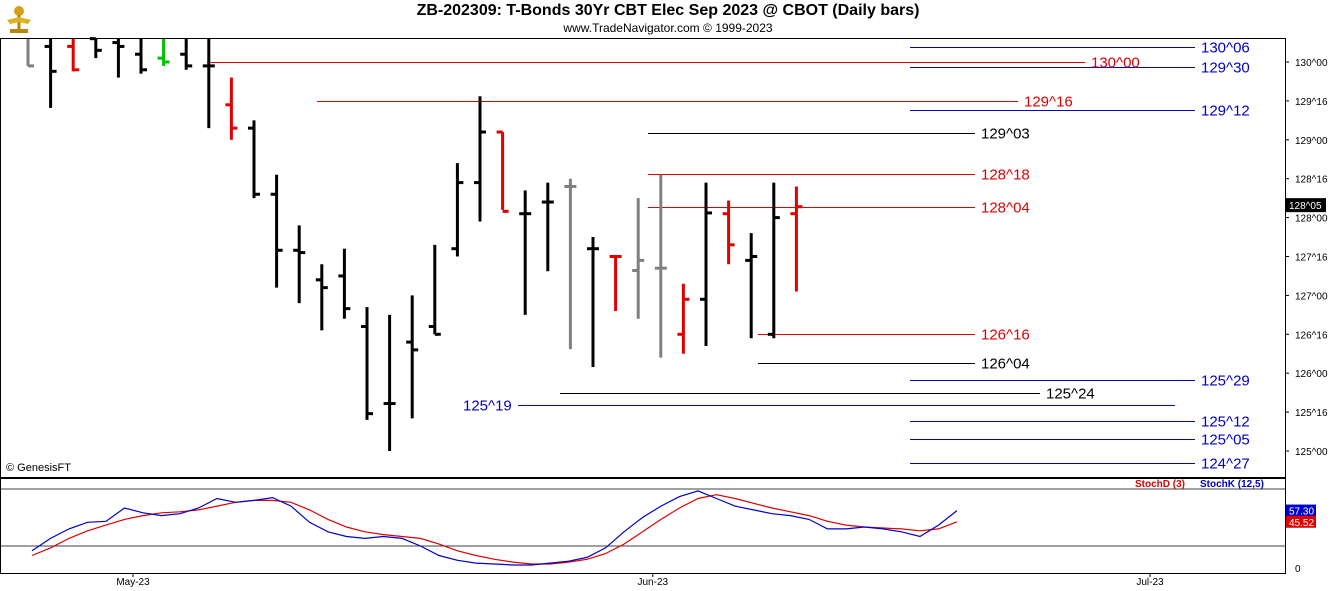  I want to click on stoch-k-legend: StochK (12,5), so click(1232, 484).